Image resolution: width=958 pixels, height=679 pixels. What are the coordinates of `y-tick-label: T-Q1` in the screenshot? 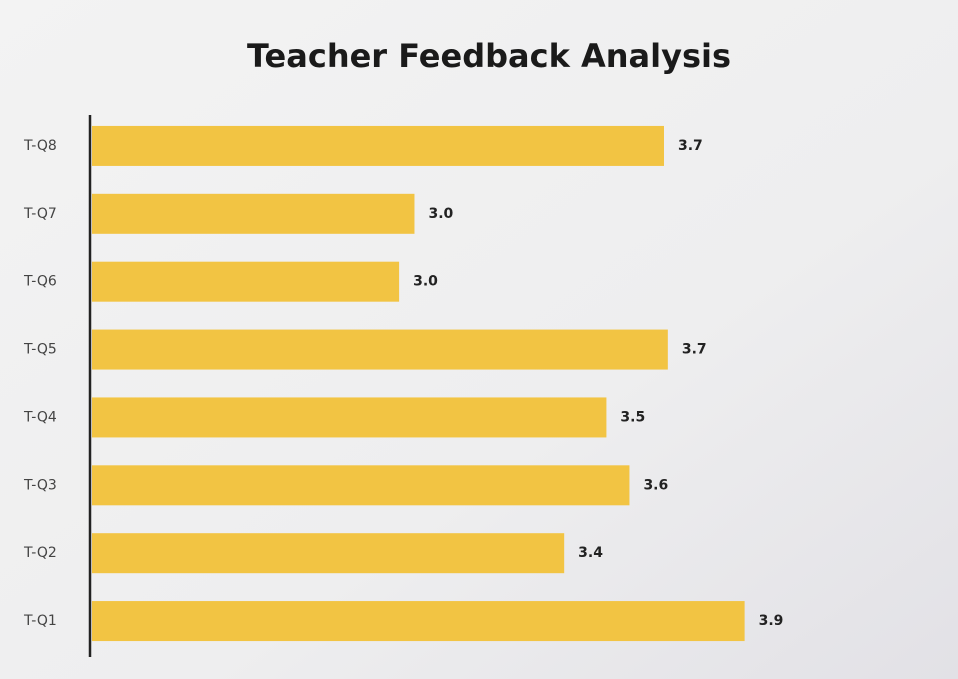 It's located at (40, 621).